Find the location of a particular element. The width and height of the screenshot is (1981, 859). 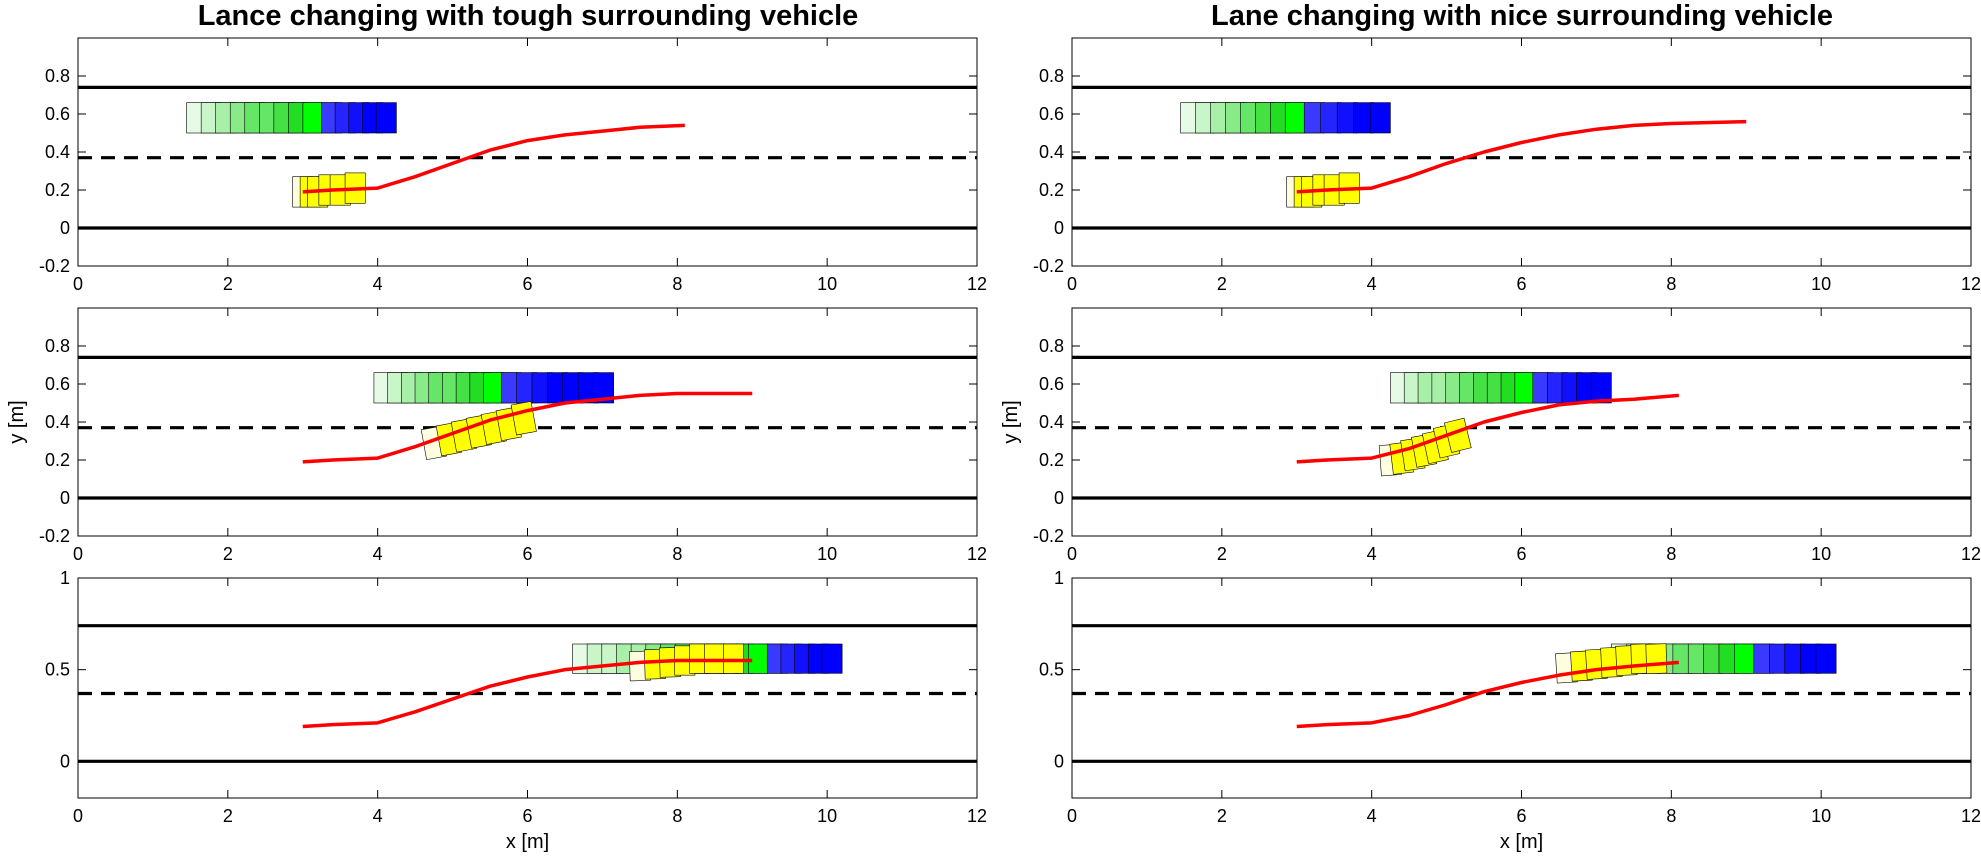

chart-panel-tough-2: 0 2 4 6 8 10 12-0.200.20.40.60.8y [m] is located at coordinates (496, 435).